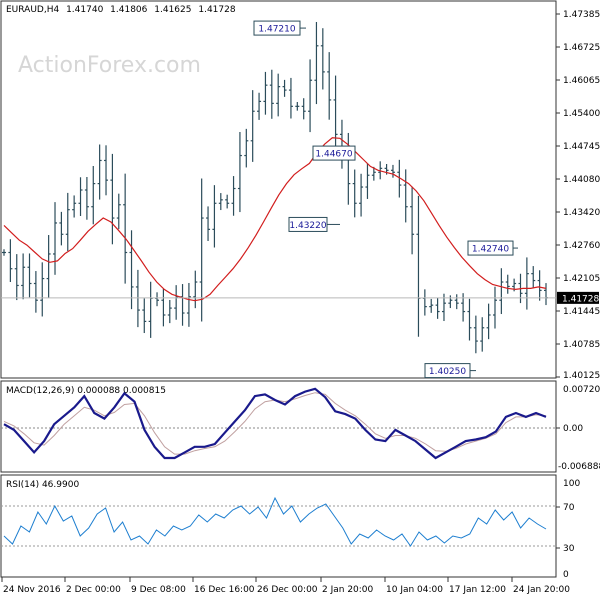  I want to click on price-annotation: 1.40250, so click(450, 371).